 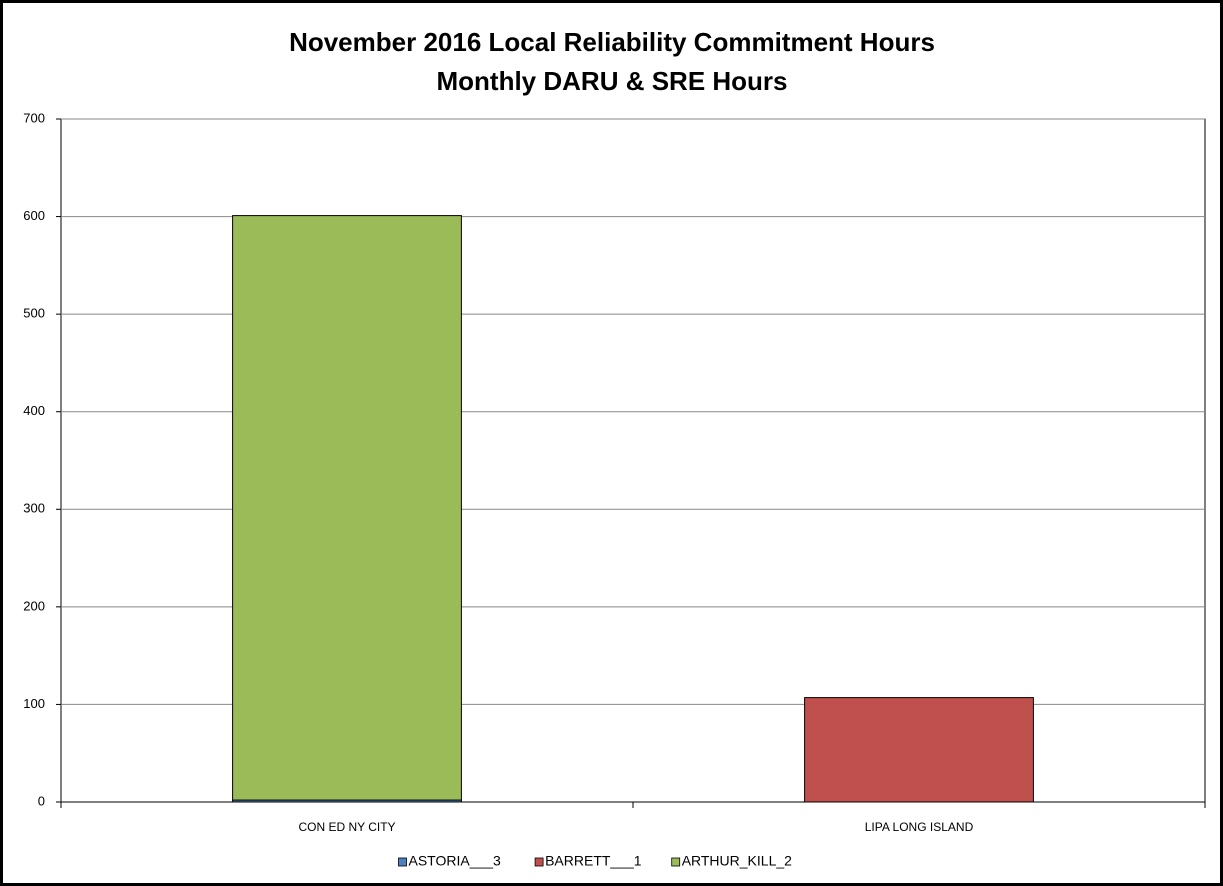 I want to click on y-tick-label: 400, so click(x=34, y=410).